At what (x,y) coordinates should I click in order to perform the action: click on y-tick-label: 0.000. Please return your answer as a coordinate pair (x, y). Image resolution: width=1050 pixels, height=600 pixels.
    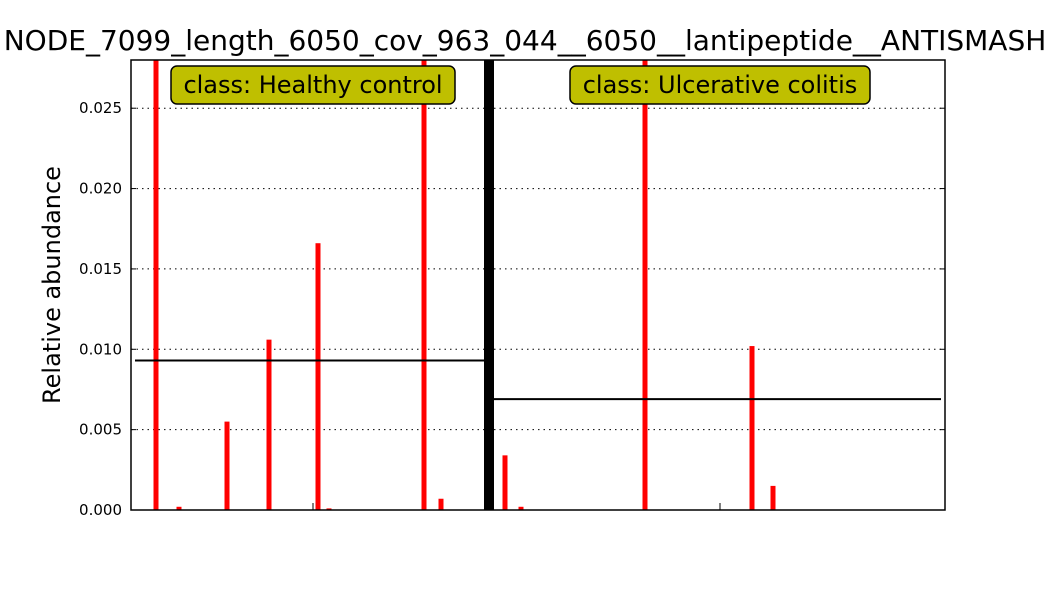
    Looking at the image, I should click on (100, 510).